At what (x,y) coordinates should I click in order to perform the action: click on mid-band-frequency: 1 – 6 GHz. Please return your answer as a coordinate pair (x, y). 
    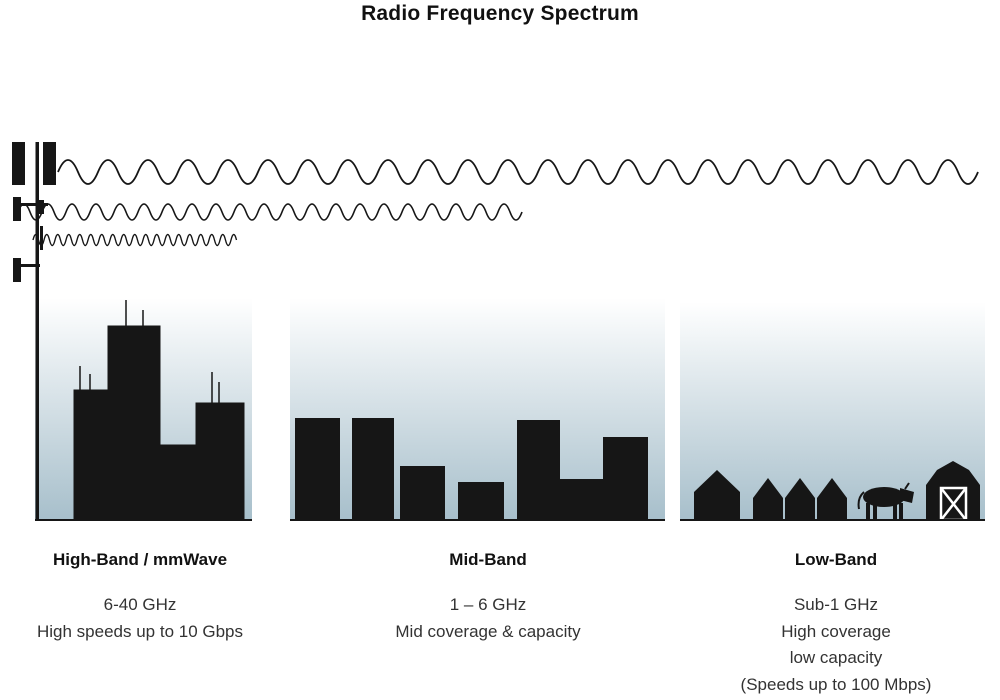
    Looking at the image, I should click on (488, 604).